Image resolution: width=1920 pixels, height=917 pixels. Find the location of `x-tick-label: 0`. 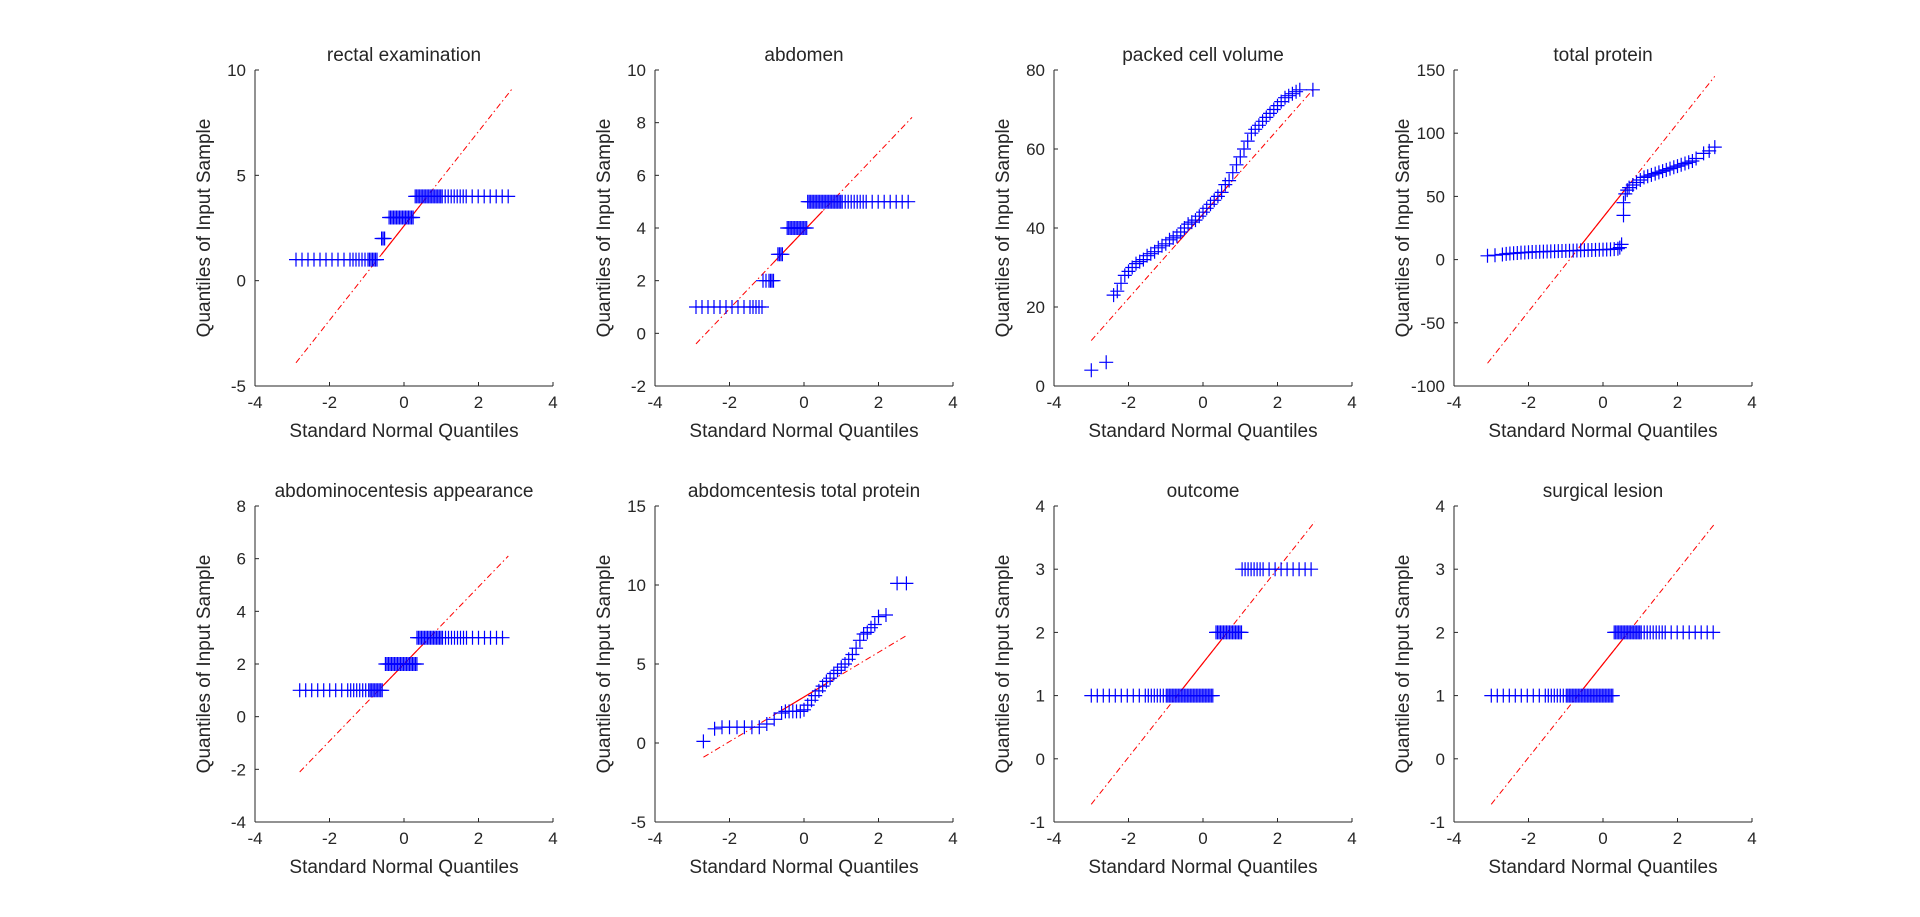

x-tick-label: 0 is located at coordinates (1202, 838).